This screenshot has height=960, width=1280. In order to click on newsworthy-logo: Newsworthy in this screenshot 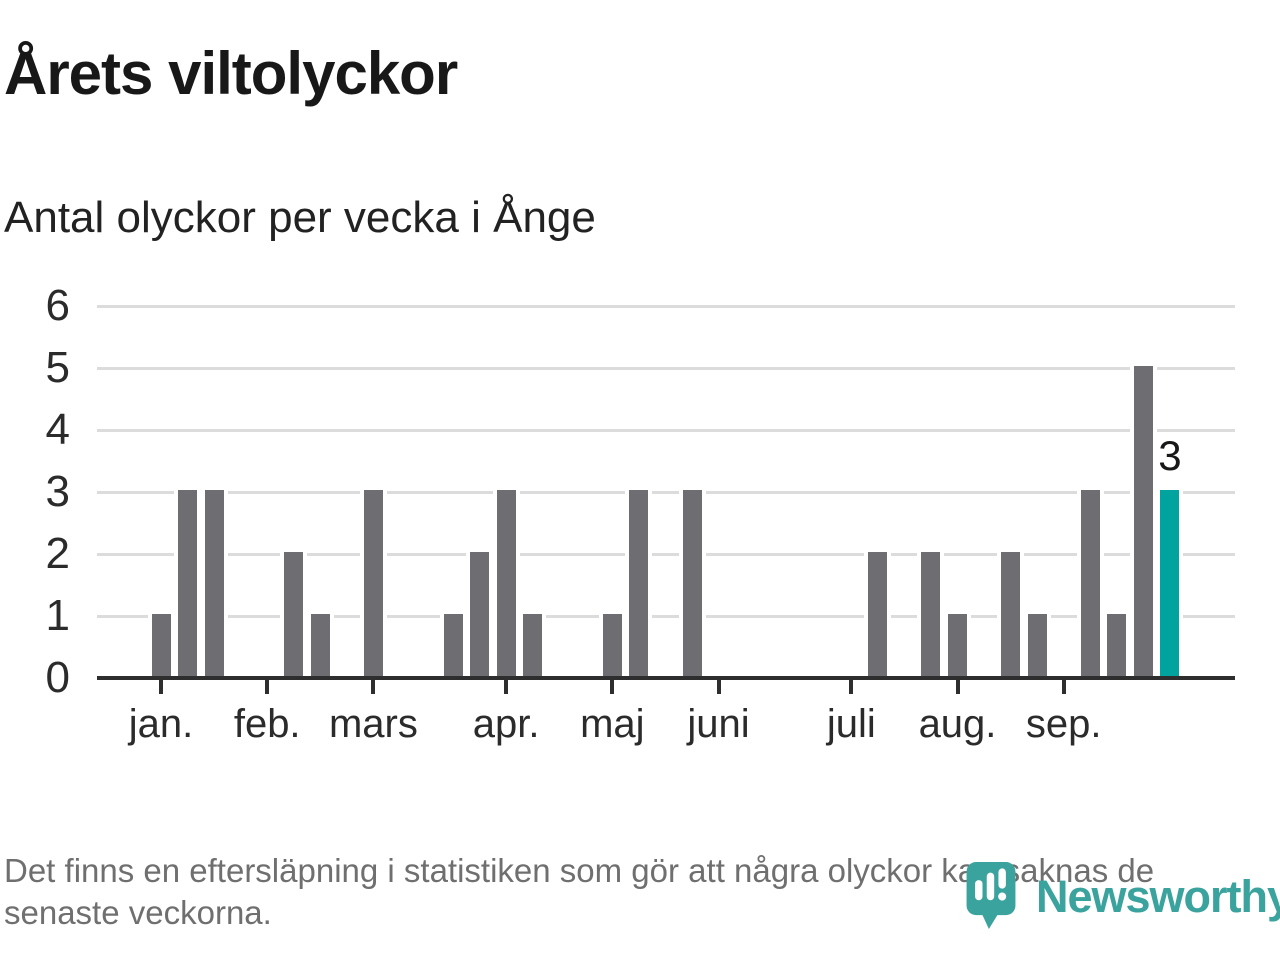, I will do `click(1123, 896)`.